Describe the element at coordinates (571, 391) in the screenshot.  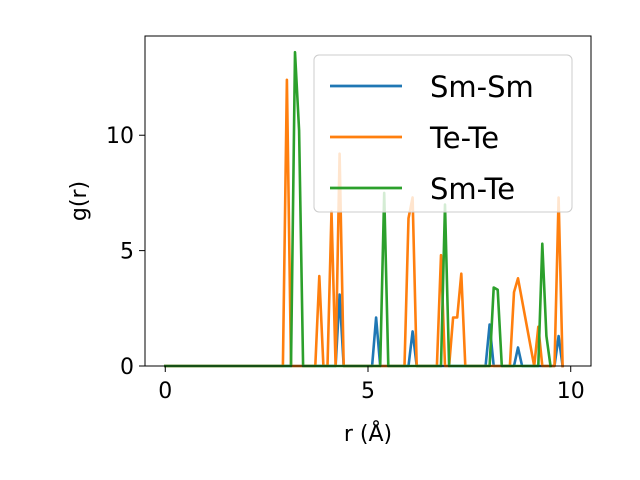
I see `x-tick-label: 10` at that location.